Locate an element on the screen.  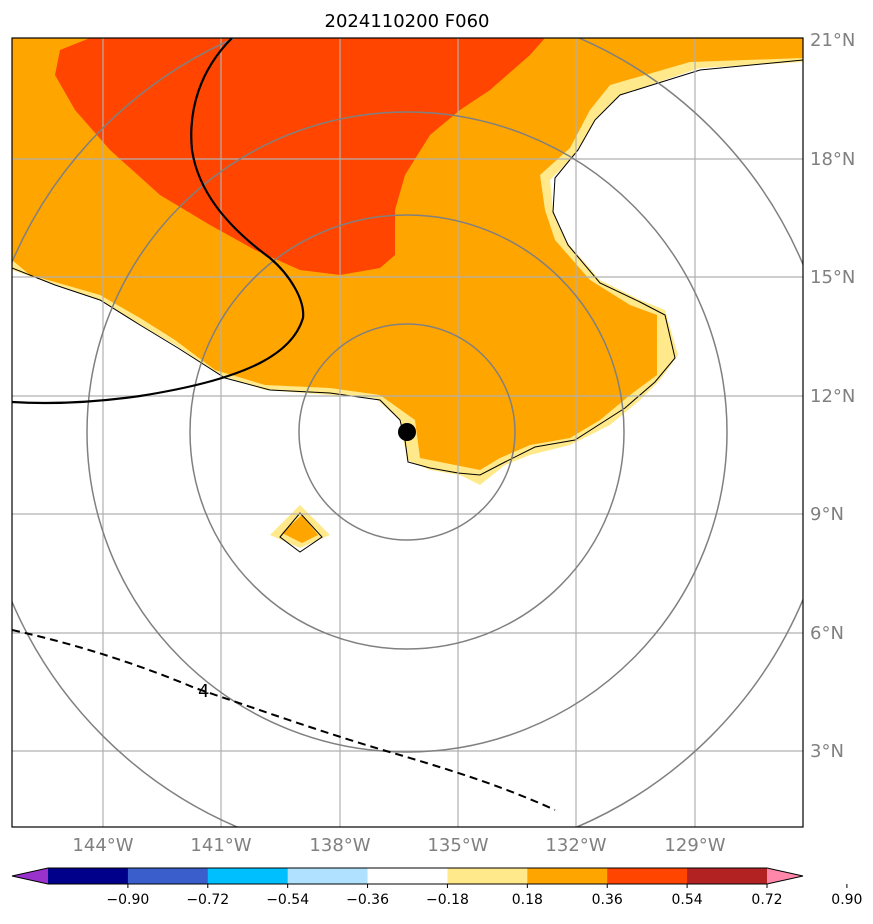
lat-label: 21°N is located at coordinates (832, 40).